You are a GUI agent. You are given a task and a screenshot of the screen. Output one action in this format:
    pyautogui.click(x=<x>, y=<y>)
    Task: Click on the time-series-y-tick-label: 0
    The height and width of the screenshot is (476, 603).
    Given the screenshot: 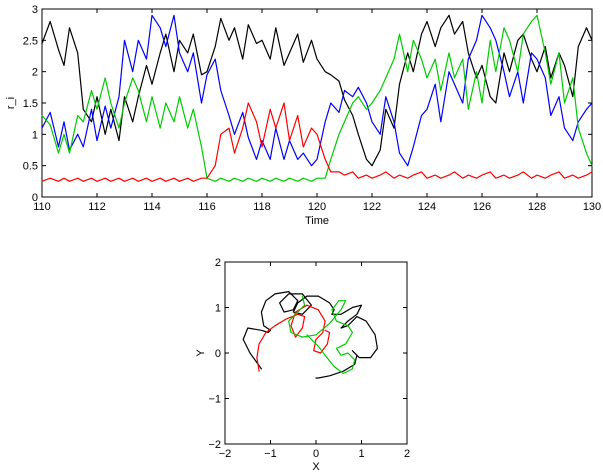 What is the action you would take?
    pyautogui.click(x=35, y=198)
    